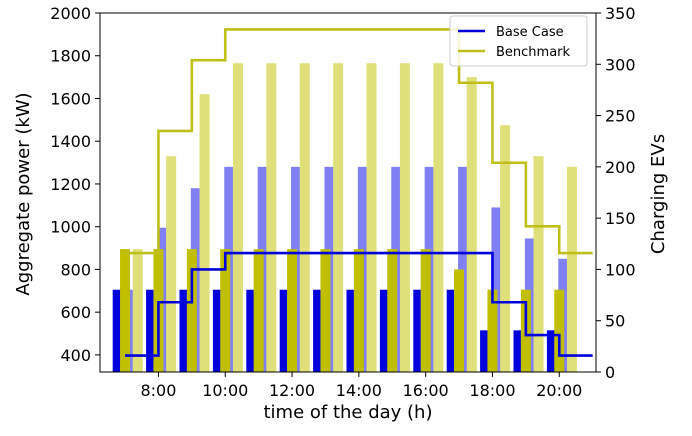 This screenshot has height=436, width=692. Describe the element at coordinates (75, 312) in the screenshot. I see `y-left-tick-label: 600` at that location.